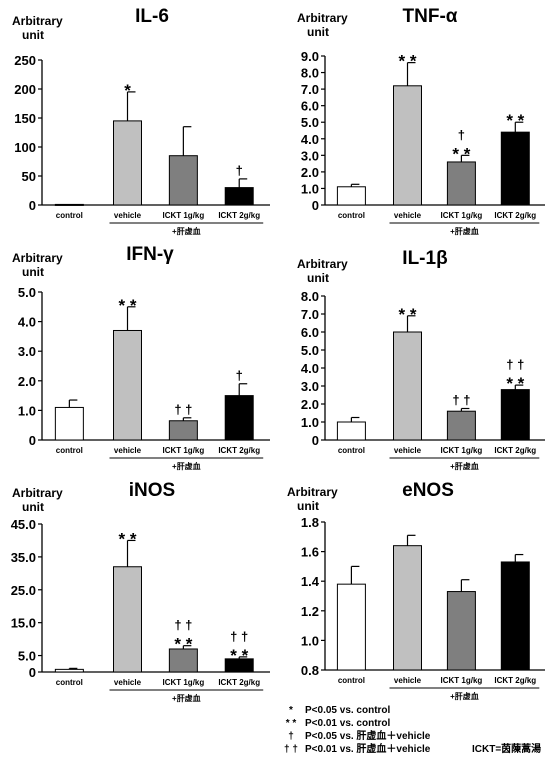 This screenshot has height=775, width=550. Describe the element at coordinates (310, 386) in the screenshot. I see `y-tick-label: 3.0` at that location.